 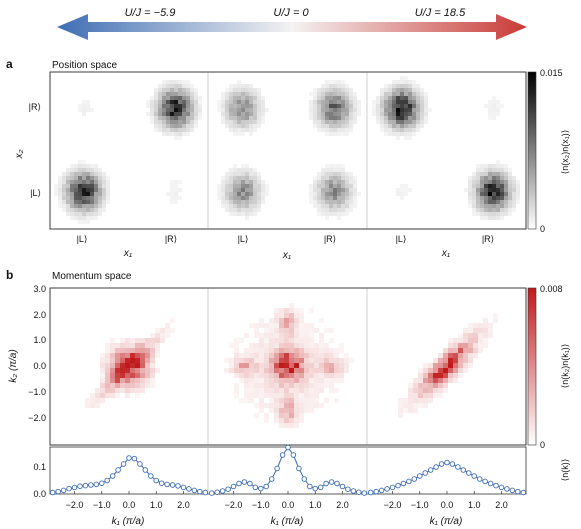 I want to click on position-x-tick-L: |L⟩, so click(x=82, y=239).